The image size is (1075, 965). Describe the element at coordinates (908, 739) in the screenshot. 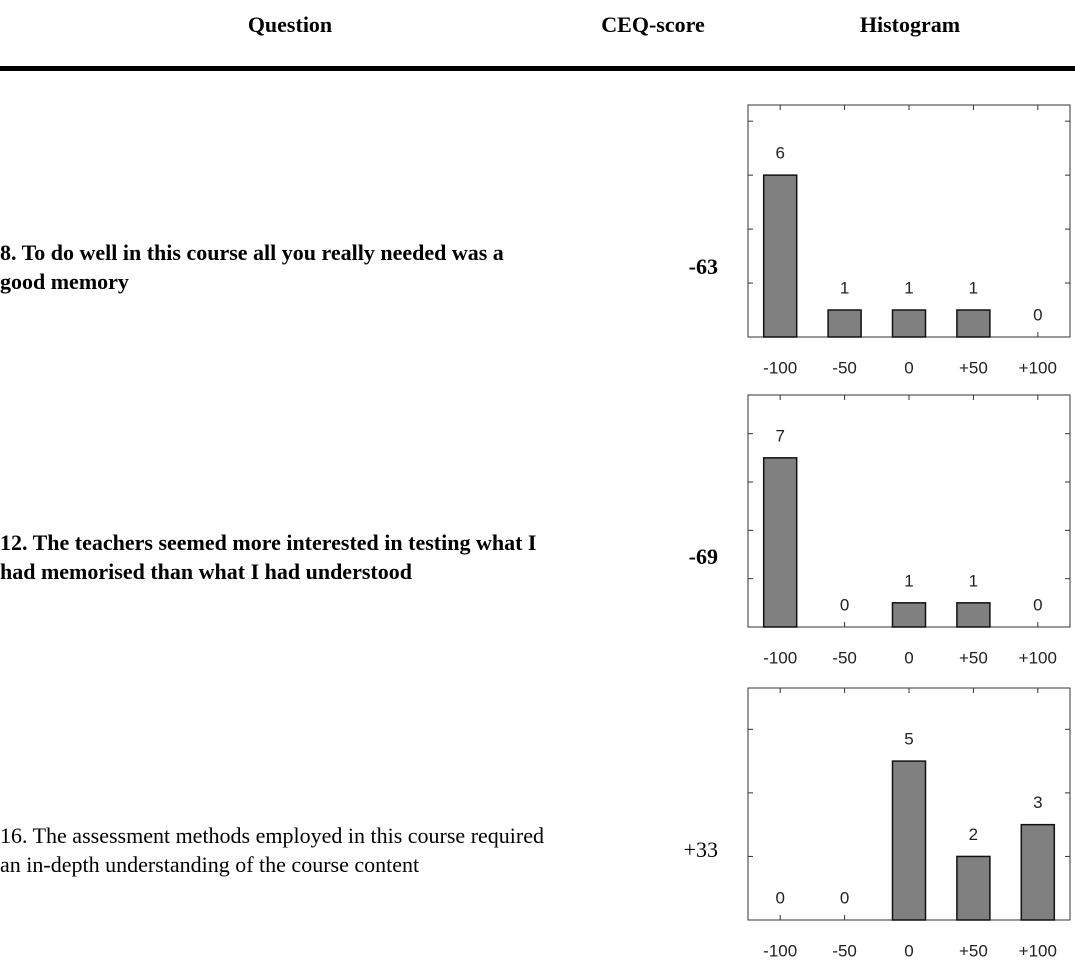

I see `value-label: 5` at that location.